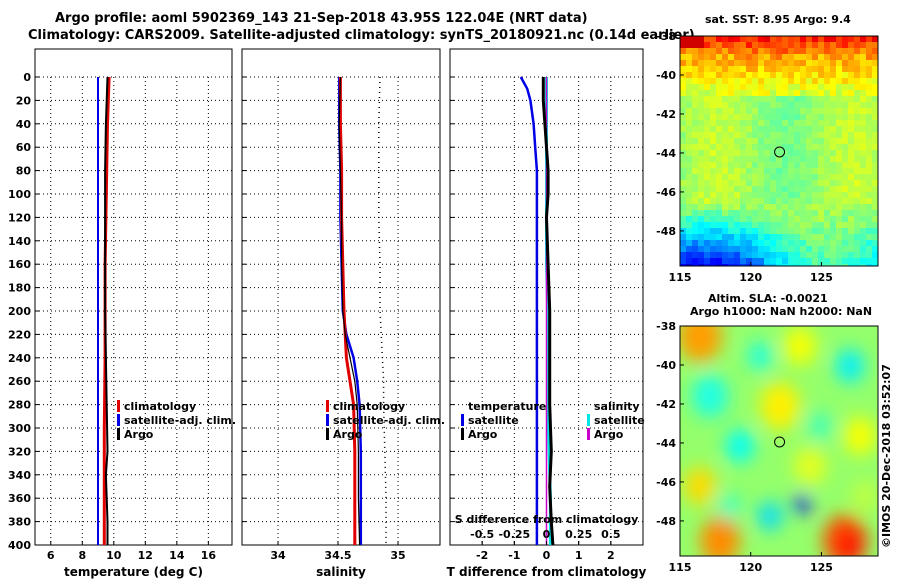 This screenshot has height=580, width=900. I want to click on depth-tick-label: 320, so click(19, 451).